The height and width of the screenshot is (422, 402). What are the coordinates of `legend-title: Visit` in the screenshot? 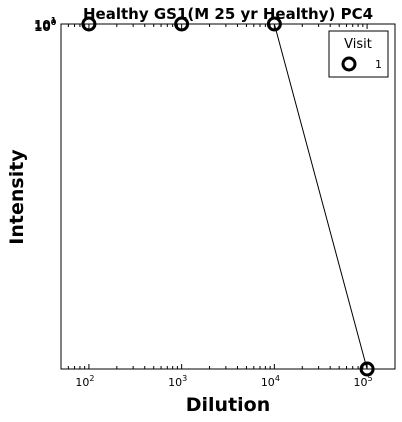 It's located at (358, 44).